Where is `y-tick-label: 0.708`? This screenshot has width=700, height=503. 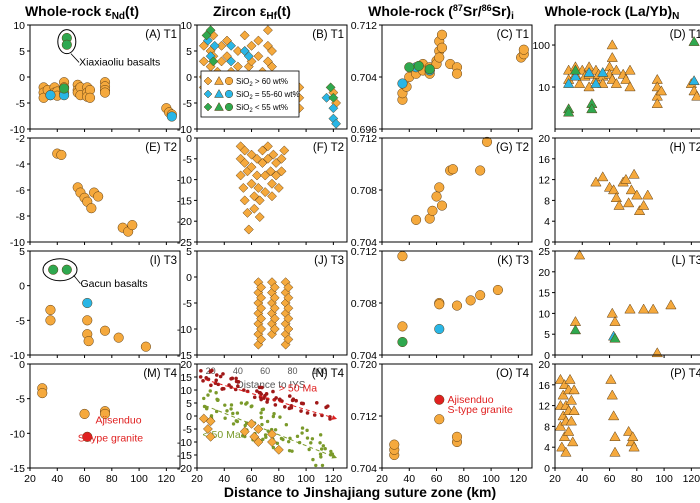
y-tick-label: 0.708 is located at coordinates (364, 191).